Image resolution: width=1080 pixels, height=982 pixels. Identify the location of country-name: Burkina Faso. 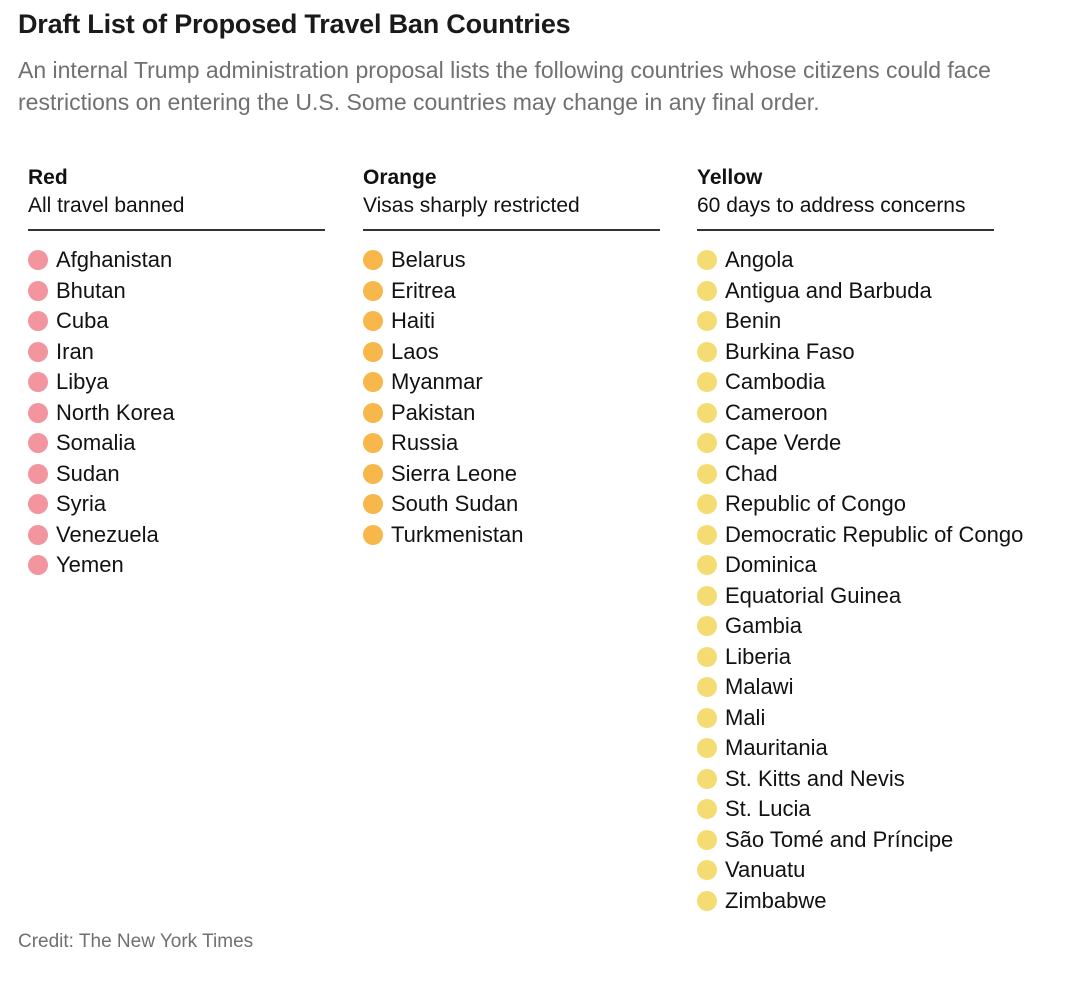
(790, 351).